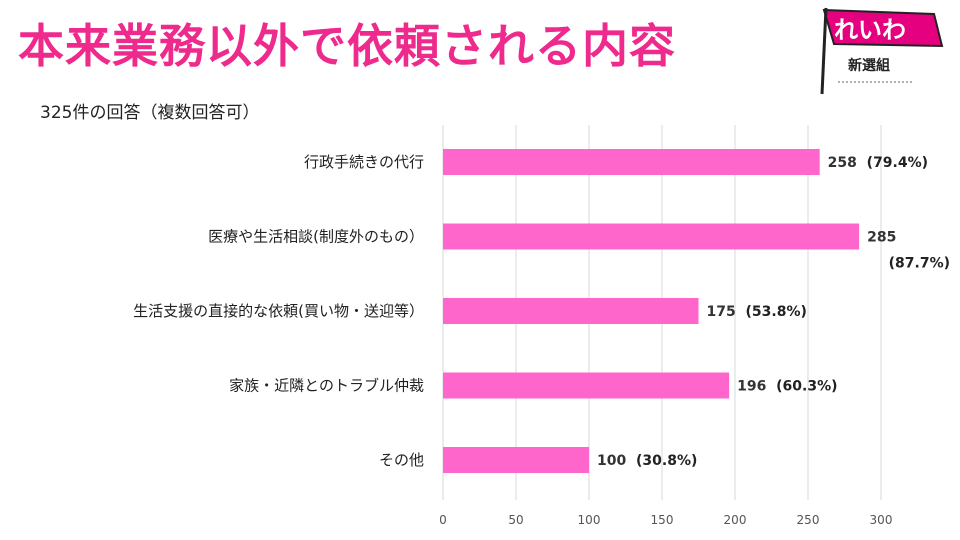  Describe the element at coordinates (869, 65) in the screenshot. I see `logo-sub-text: 新選組` at that location.